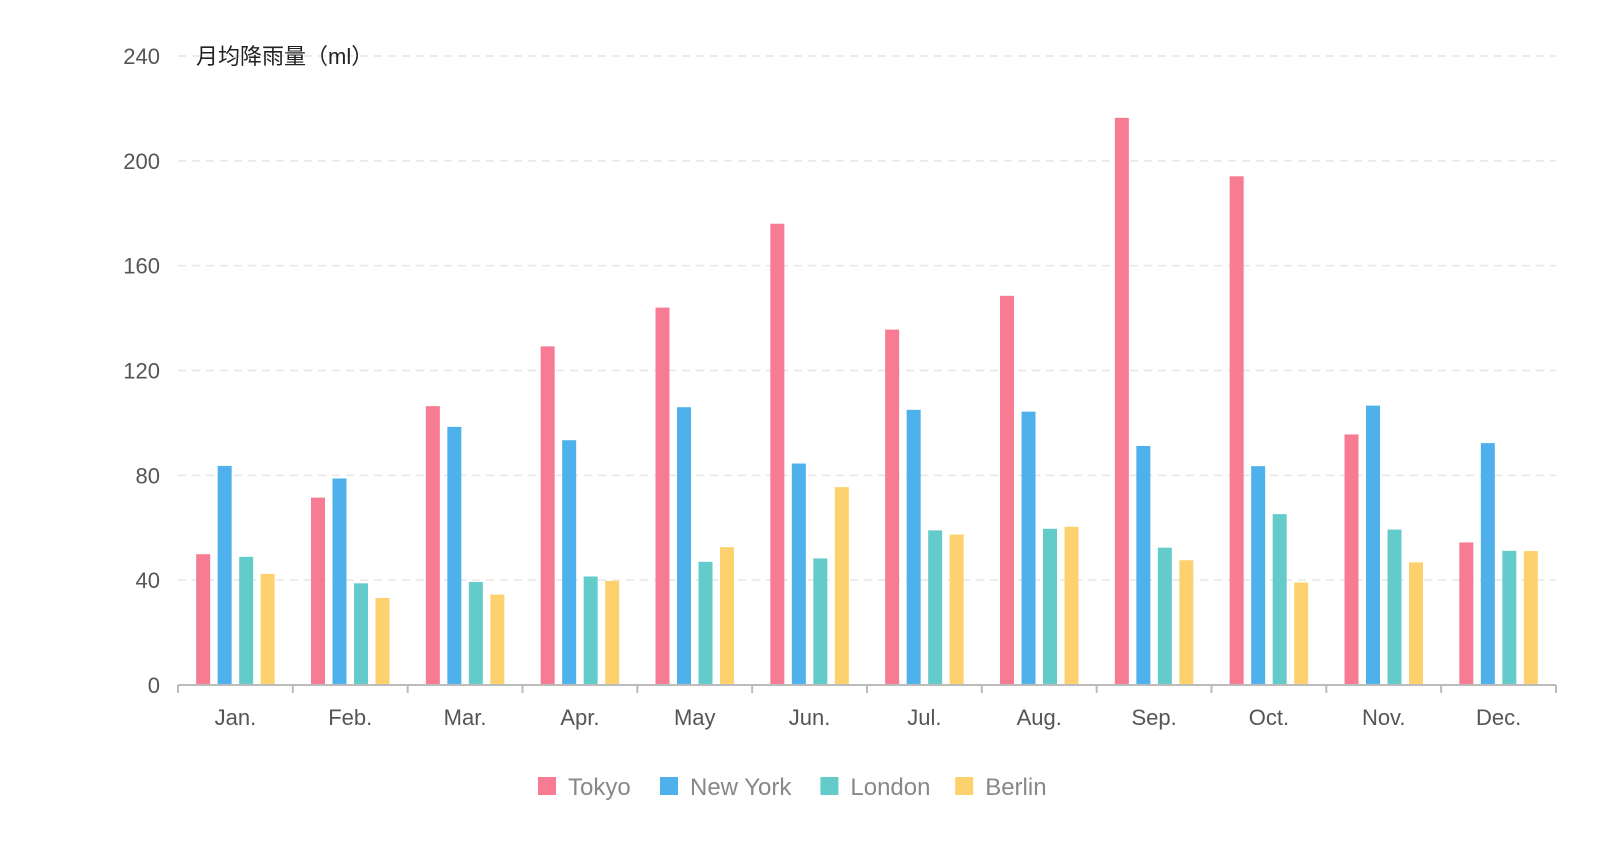  I want to click on legend-label: London, so click(890, 787).